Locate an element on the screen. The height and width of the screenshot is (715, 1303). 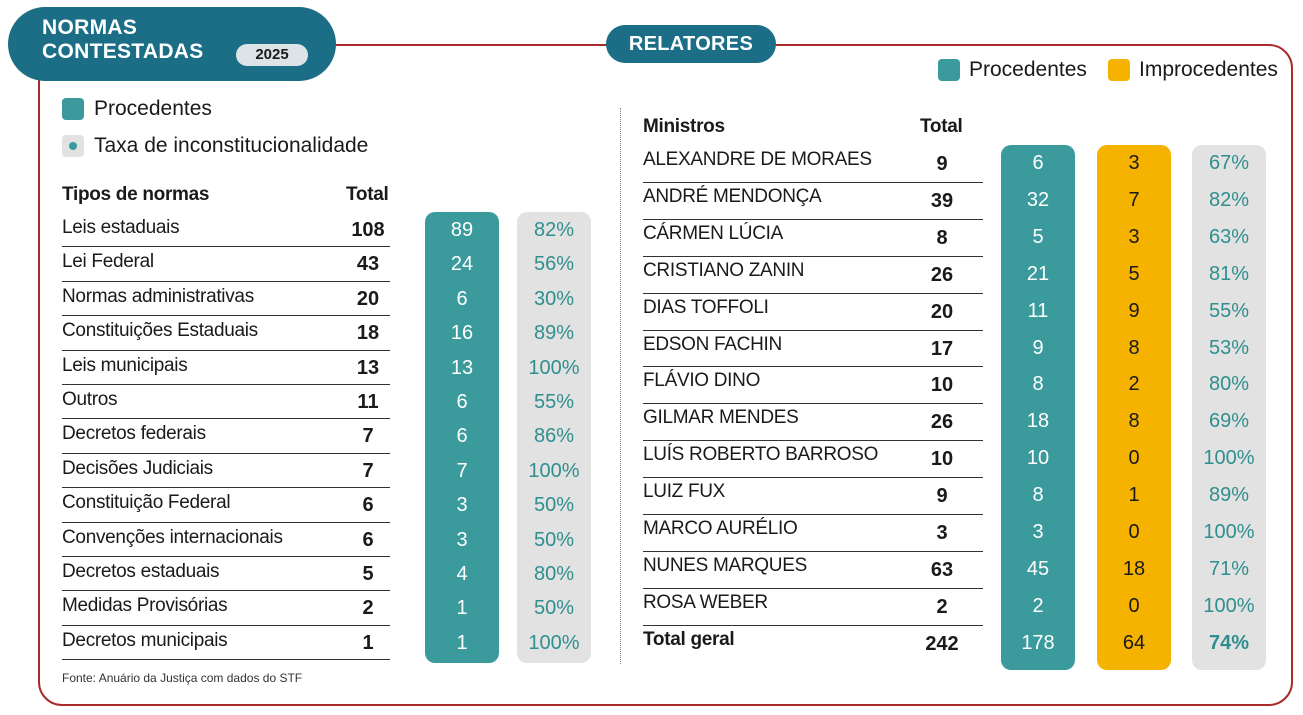
row-label: GILMAR MENDES is located at coordinates (721, 418).